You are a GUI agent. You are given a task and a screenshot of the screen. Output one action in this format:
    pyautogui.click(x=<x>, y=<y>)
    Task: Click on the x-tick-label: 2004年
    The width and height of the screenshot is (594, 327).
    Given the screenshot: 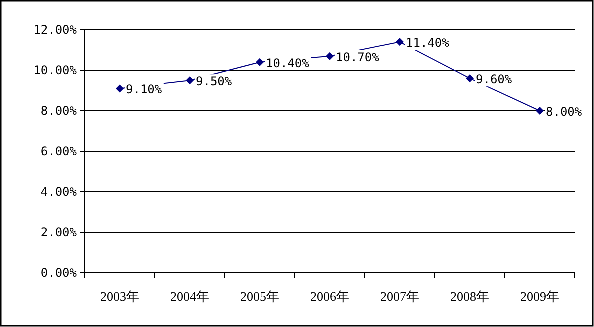 What is the action you would take?
    pyautogui.click(x=190, y=296)
    